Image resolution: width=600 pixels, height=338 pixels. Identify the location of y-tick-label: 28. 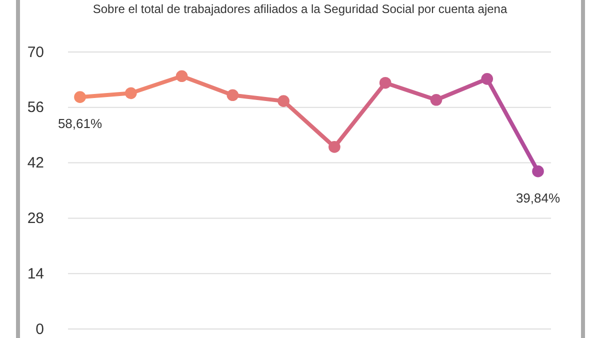
(35, 218).